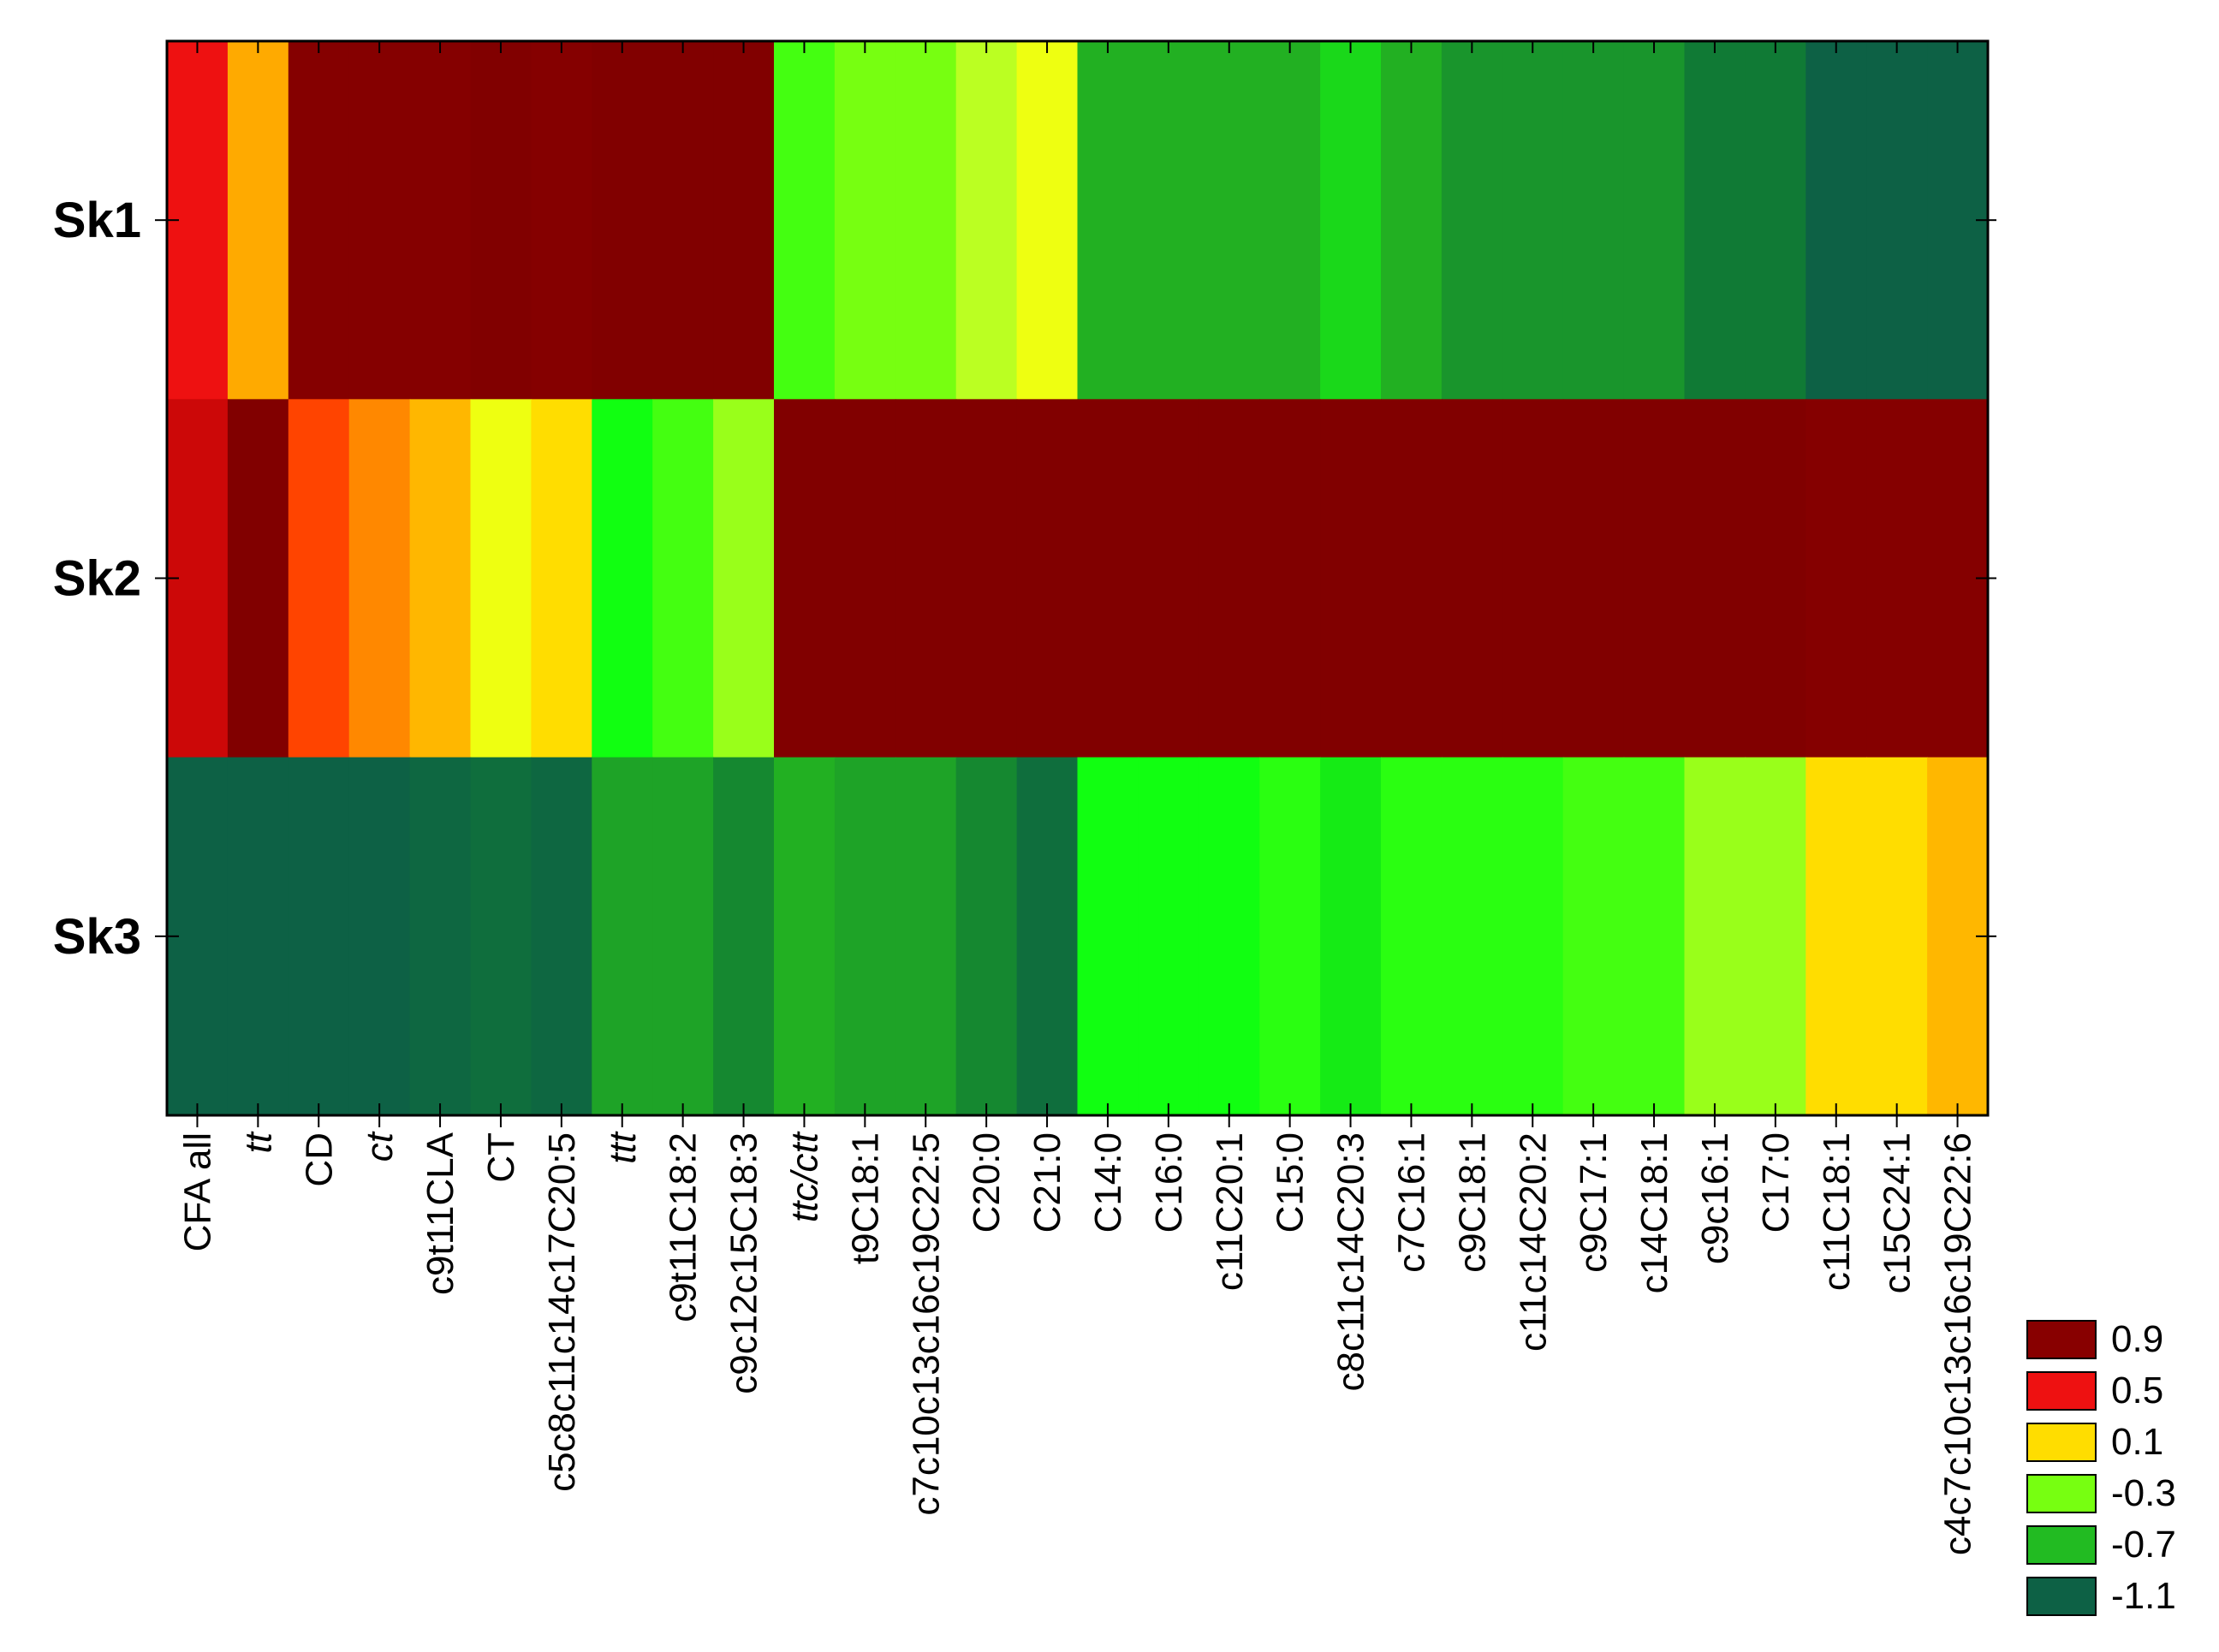  Describe the element at coordinates (1533, 1242) in the screenshot. I see `column-label: c11c14C20:2` at that location.